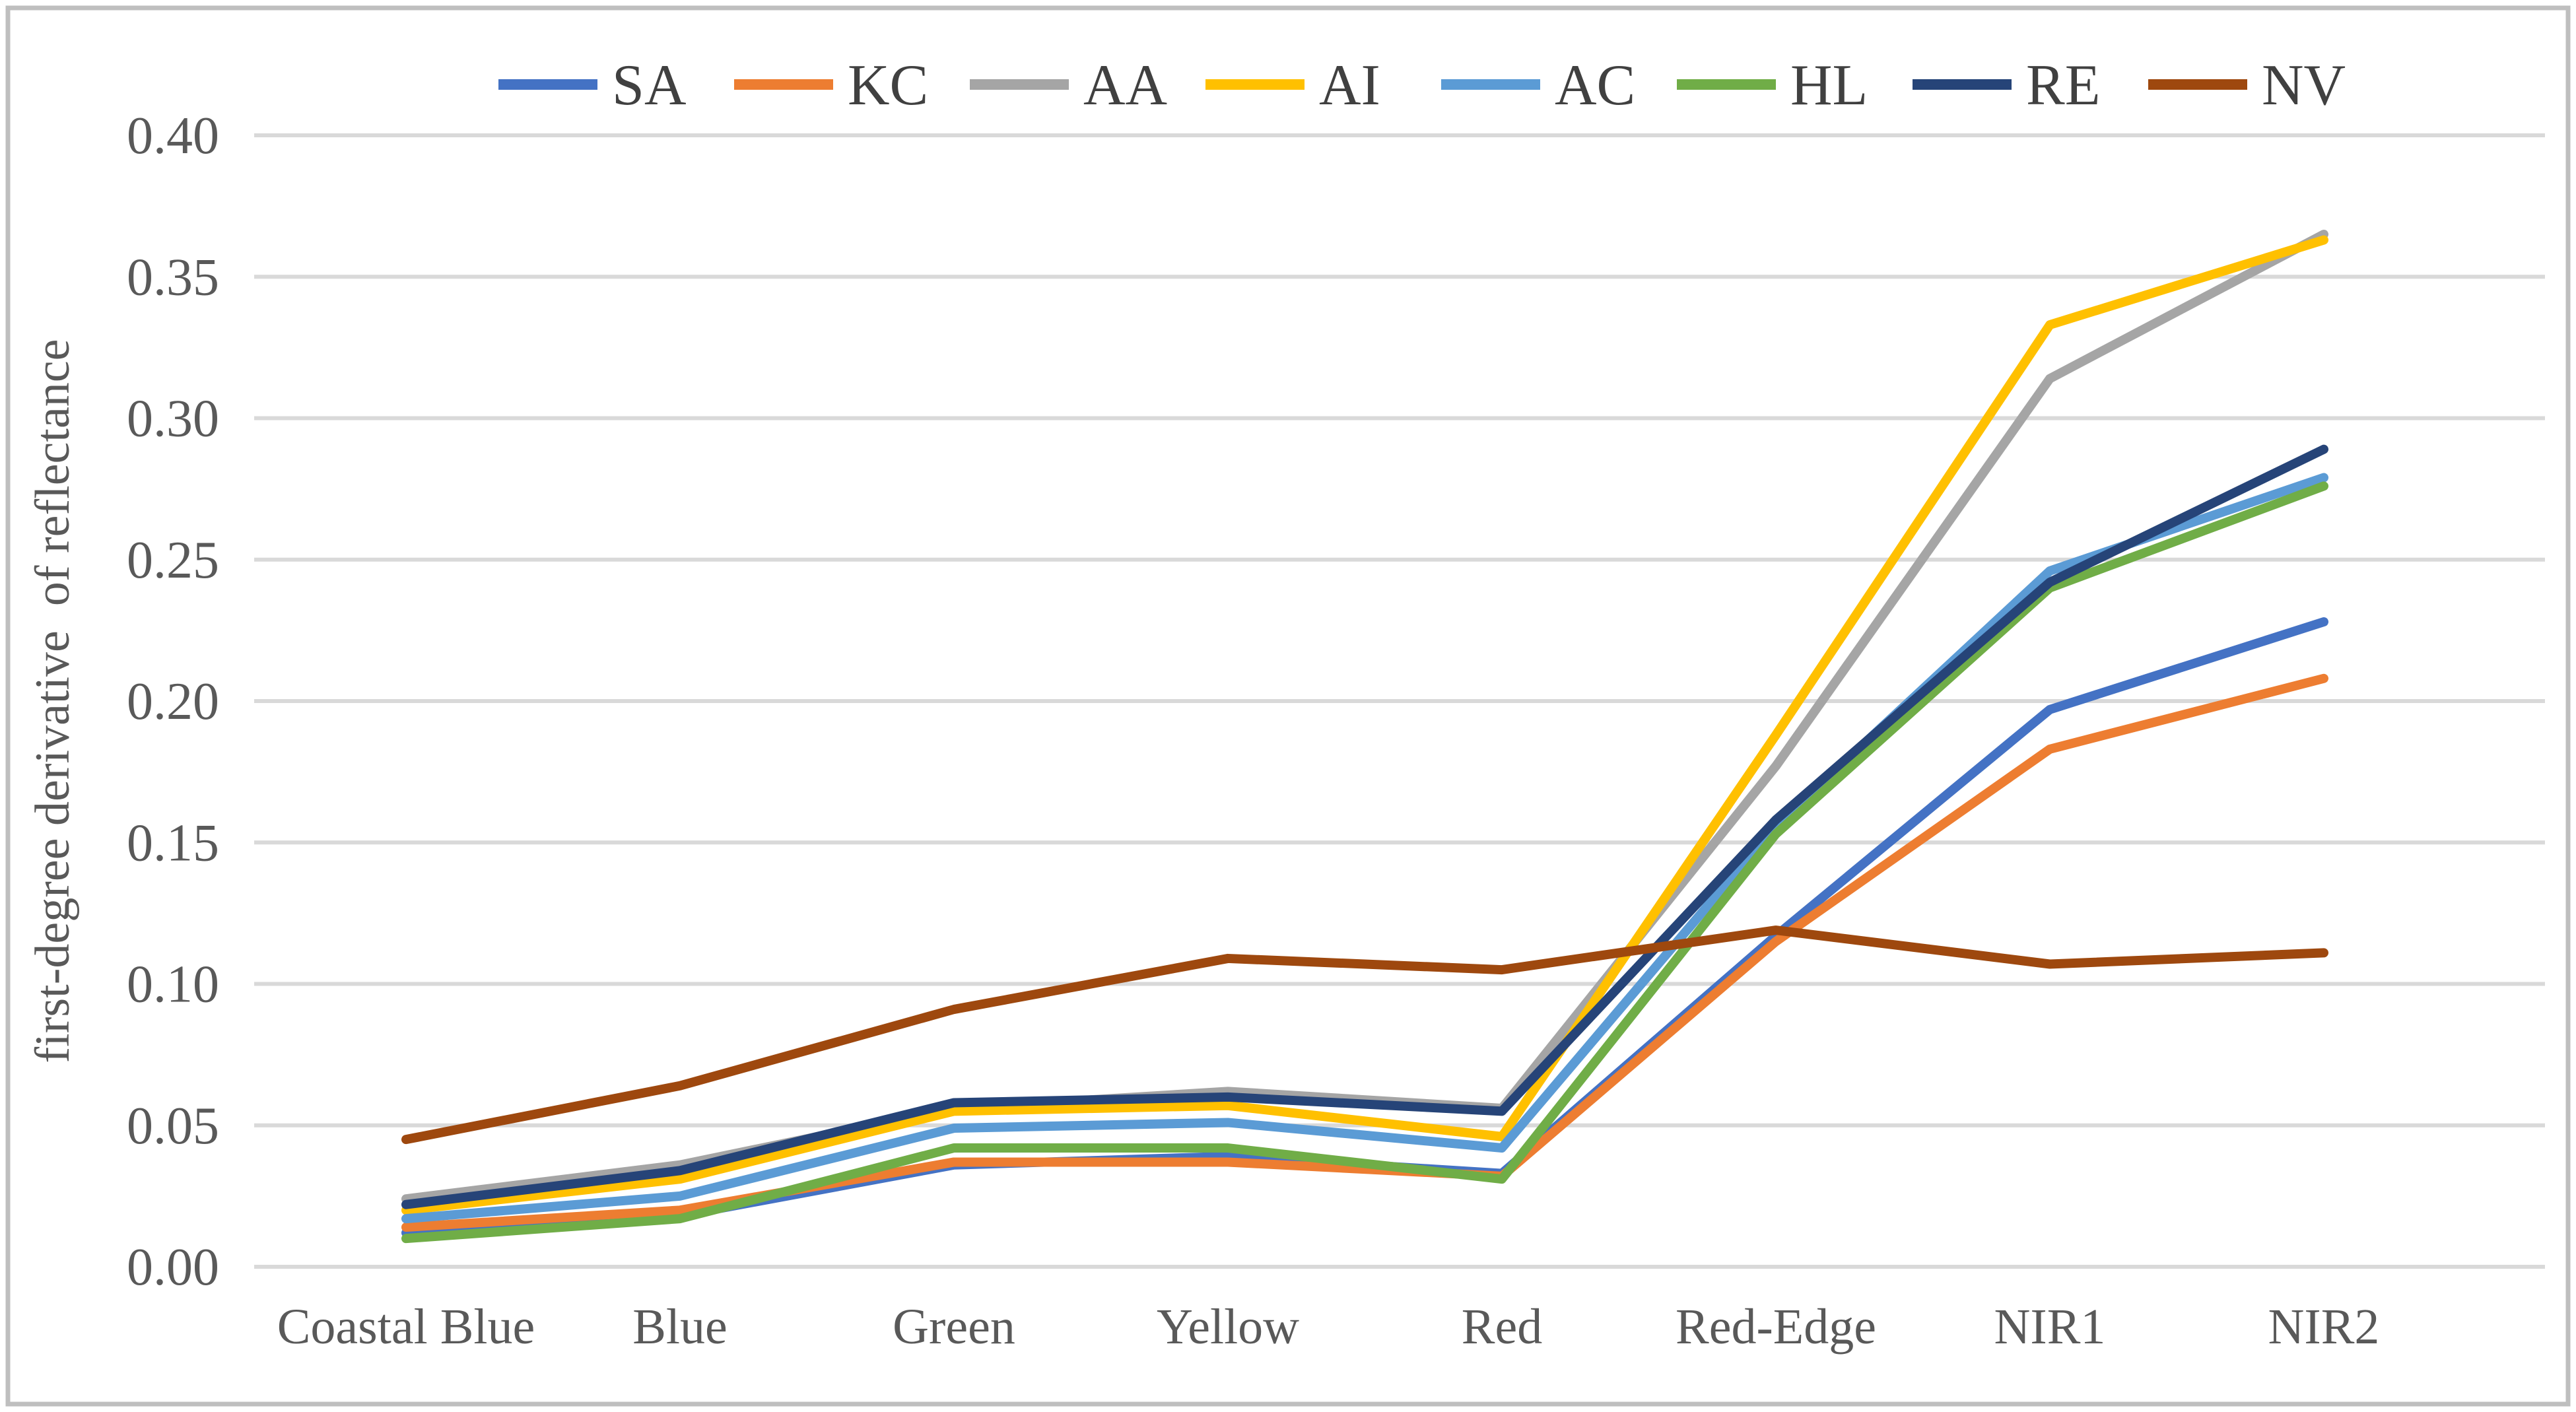 The width and height of the screenshot is (2576, 1412). Describe the element at coordinates (173, 277) in the screenshot. I see `y-tick-label-0.35: 0.35` at that location.